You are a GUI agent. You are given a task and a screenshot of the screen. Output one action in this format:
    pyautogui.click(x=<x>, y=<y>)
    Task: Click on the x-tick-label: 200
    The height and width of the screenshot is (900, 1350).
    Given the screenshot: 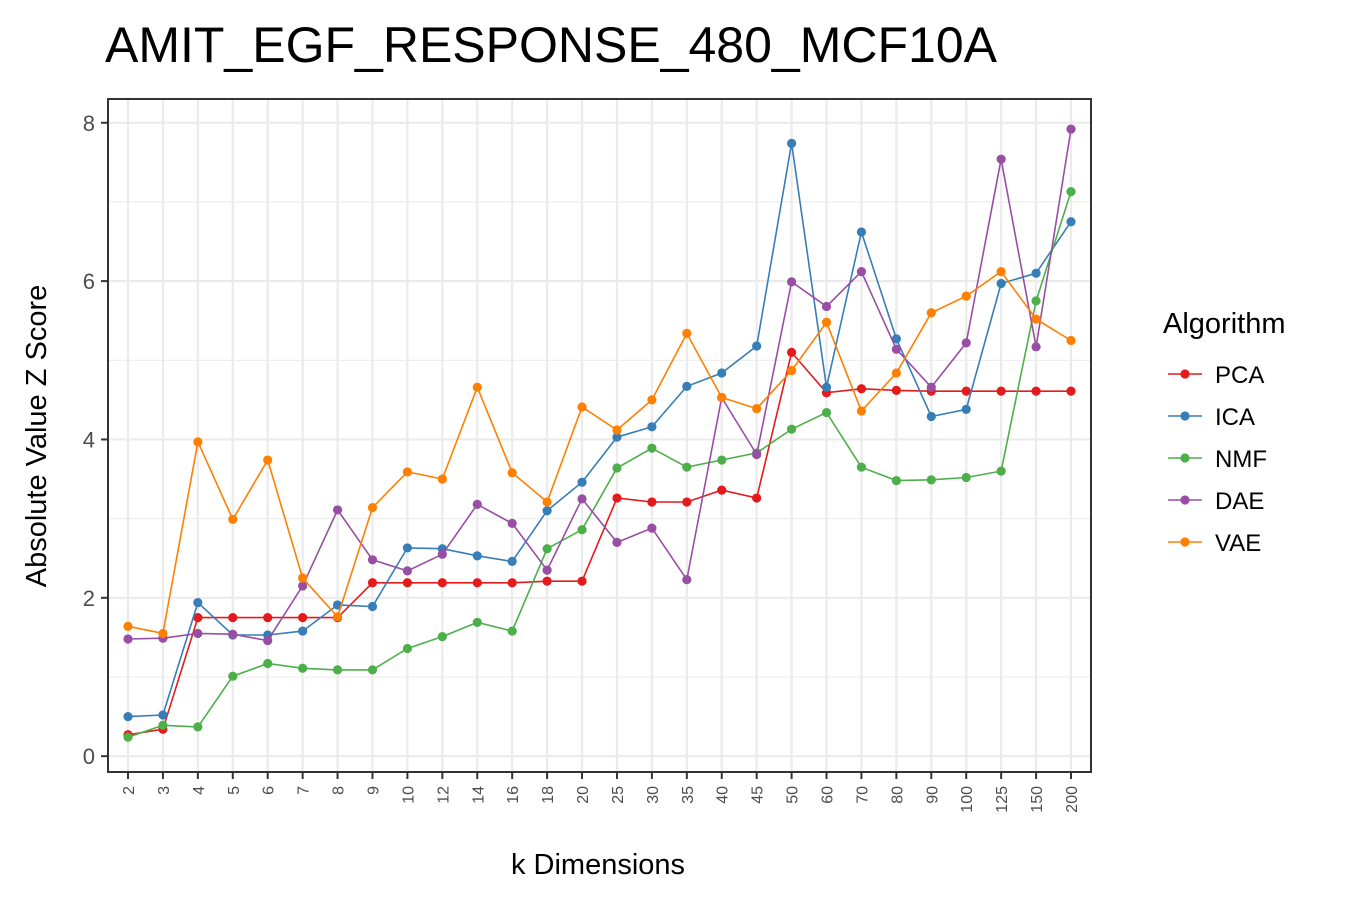 What is the action you would take?
    pyautogui.click(x=1072, y=799)
    